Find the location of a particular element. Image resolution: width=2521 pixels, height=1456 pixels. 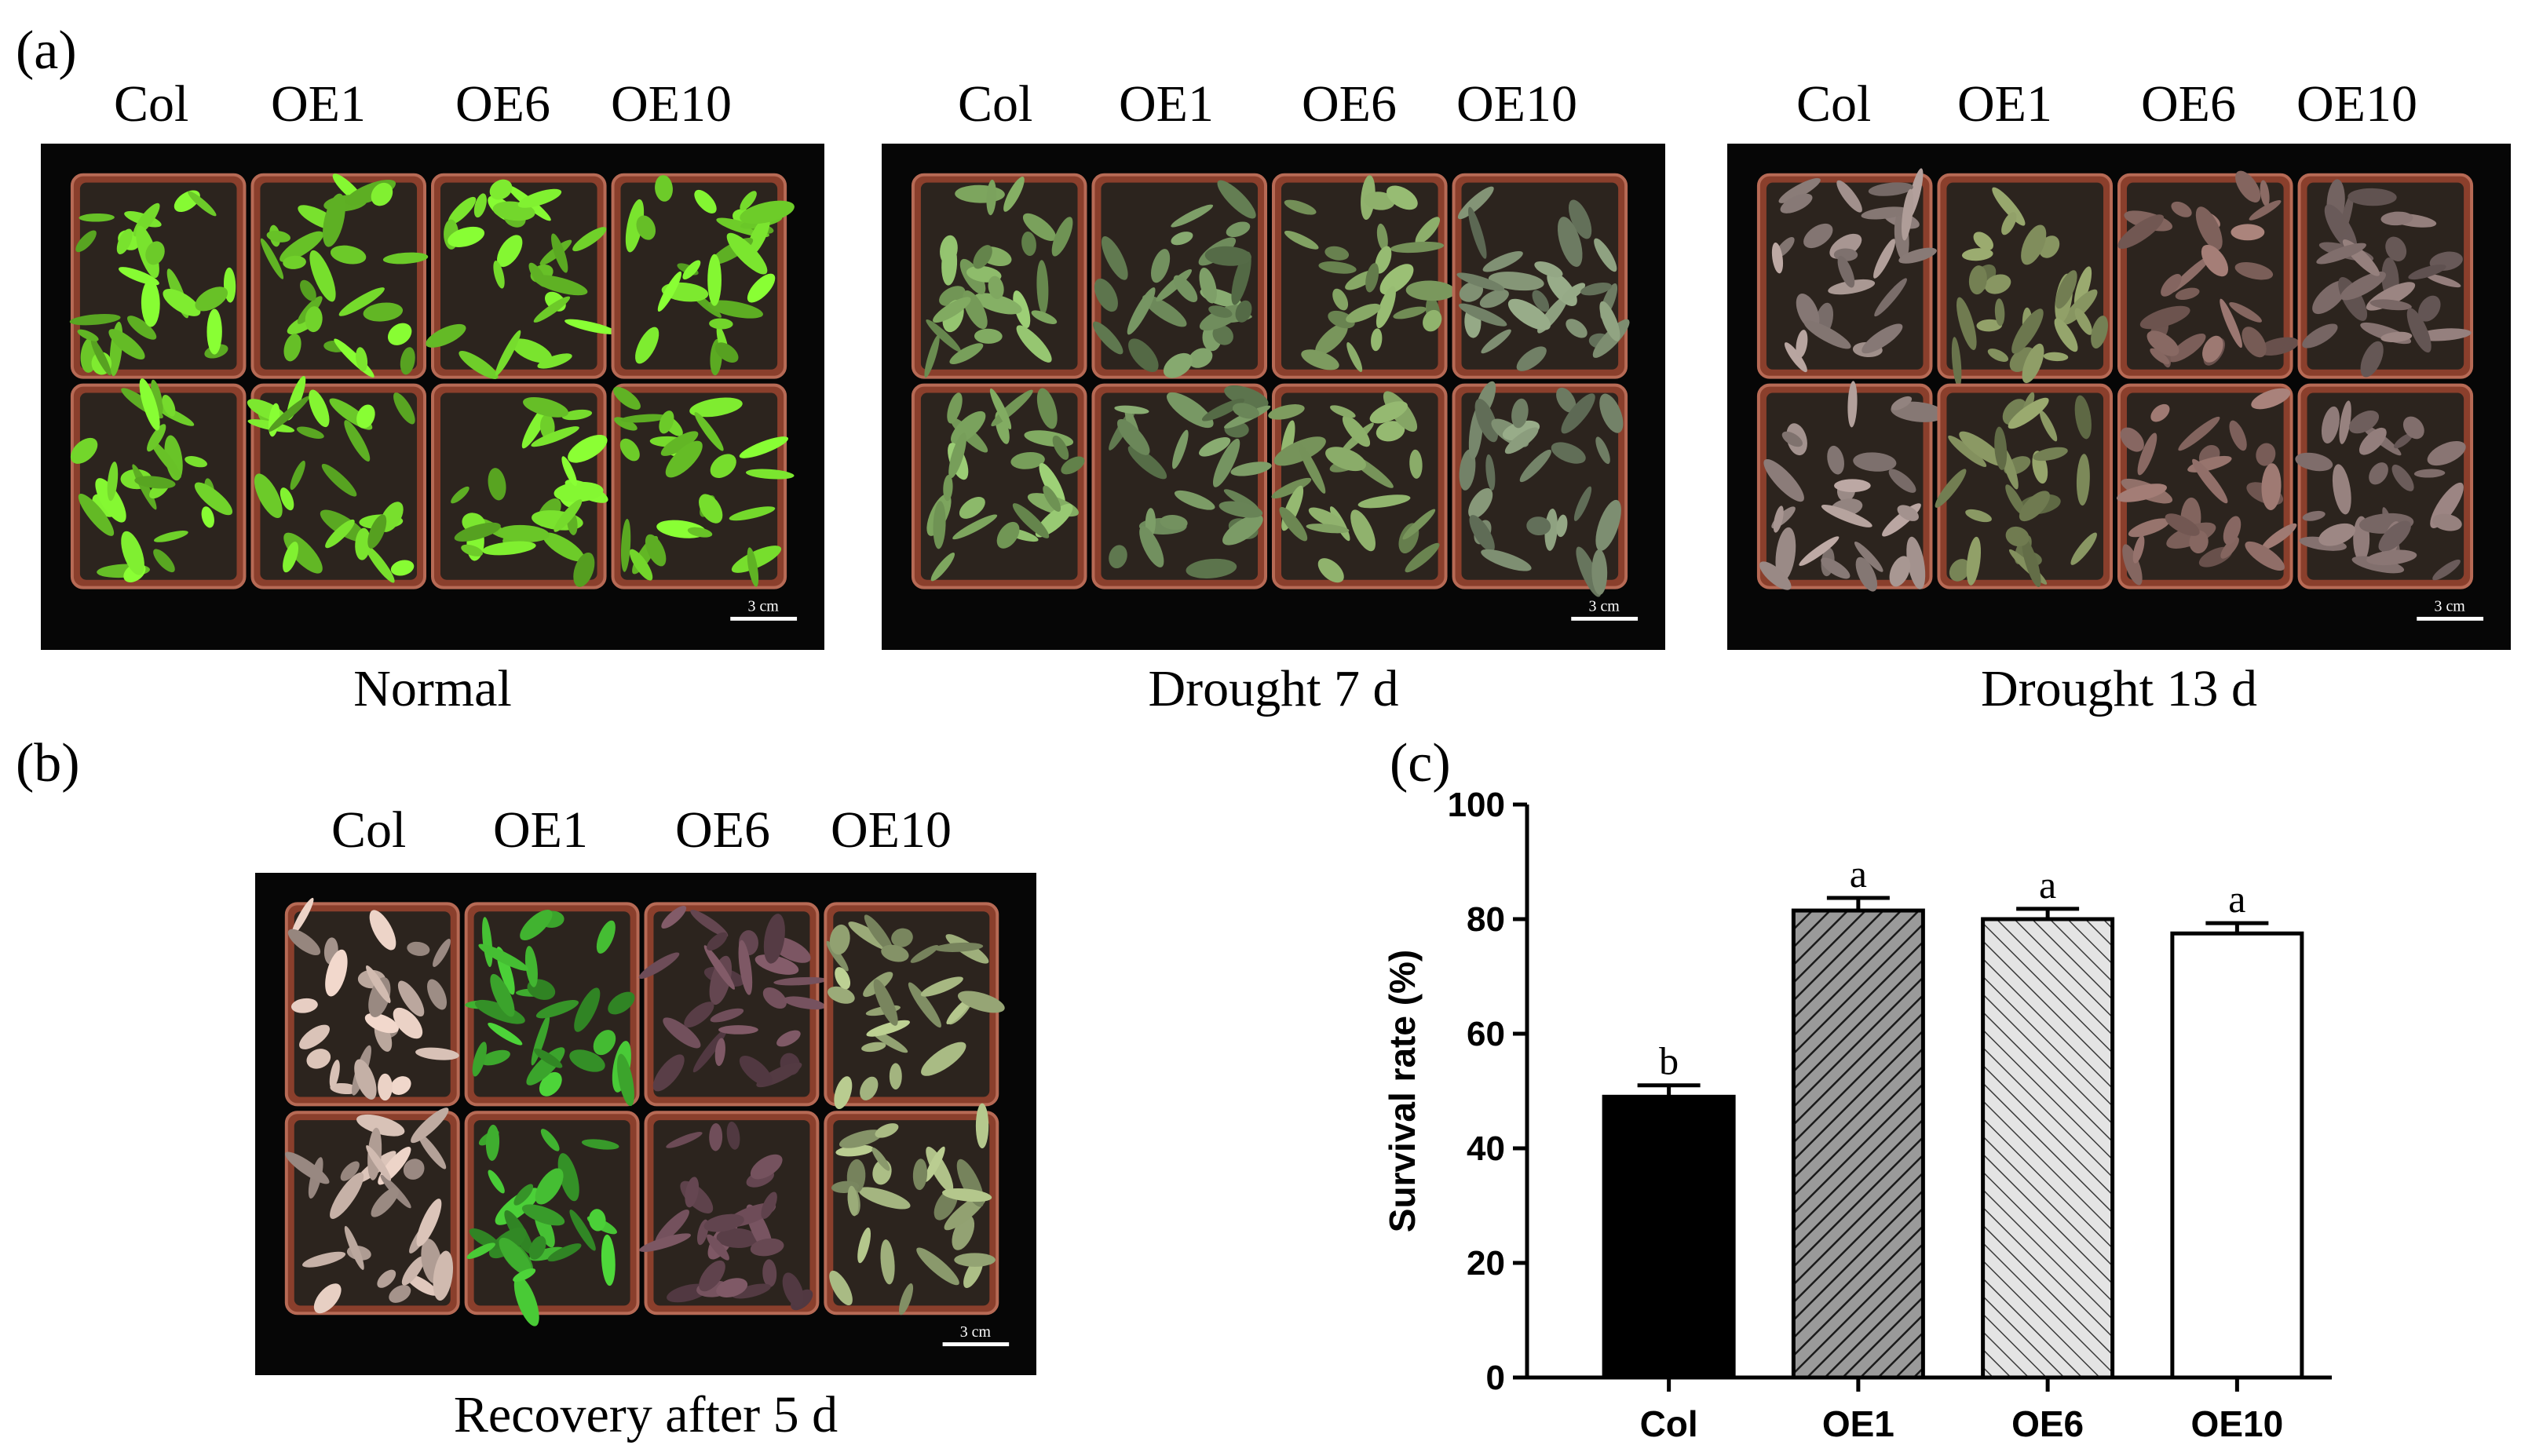

y-tick-label: 20 is located at coordinates (1486, 1263).